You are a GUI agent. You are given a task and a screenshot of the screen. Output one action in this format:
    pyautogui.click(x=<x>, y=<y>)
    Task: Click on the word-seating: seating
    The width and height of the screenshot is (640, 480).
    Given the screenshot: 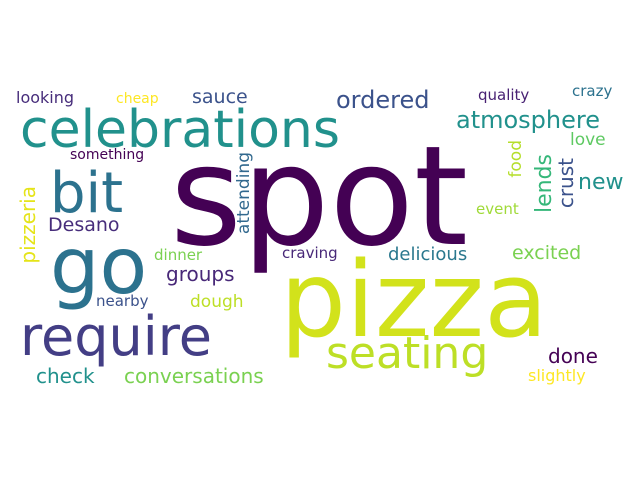 What is the action you would take?
    pyautogui.click(x=407, y=353)
    